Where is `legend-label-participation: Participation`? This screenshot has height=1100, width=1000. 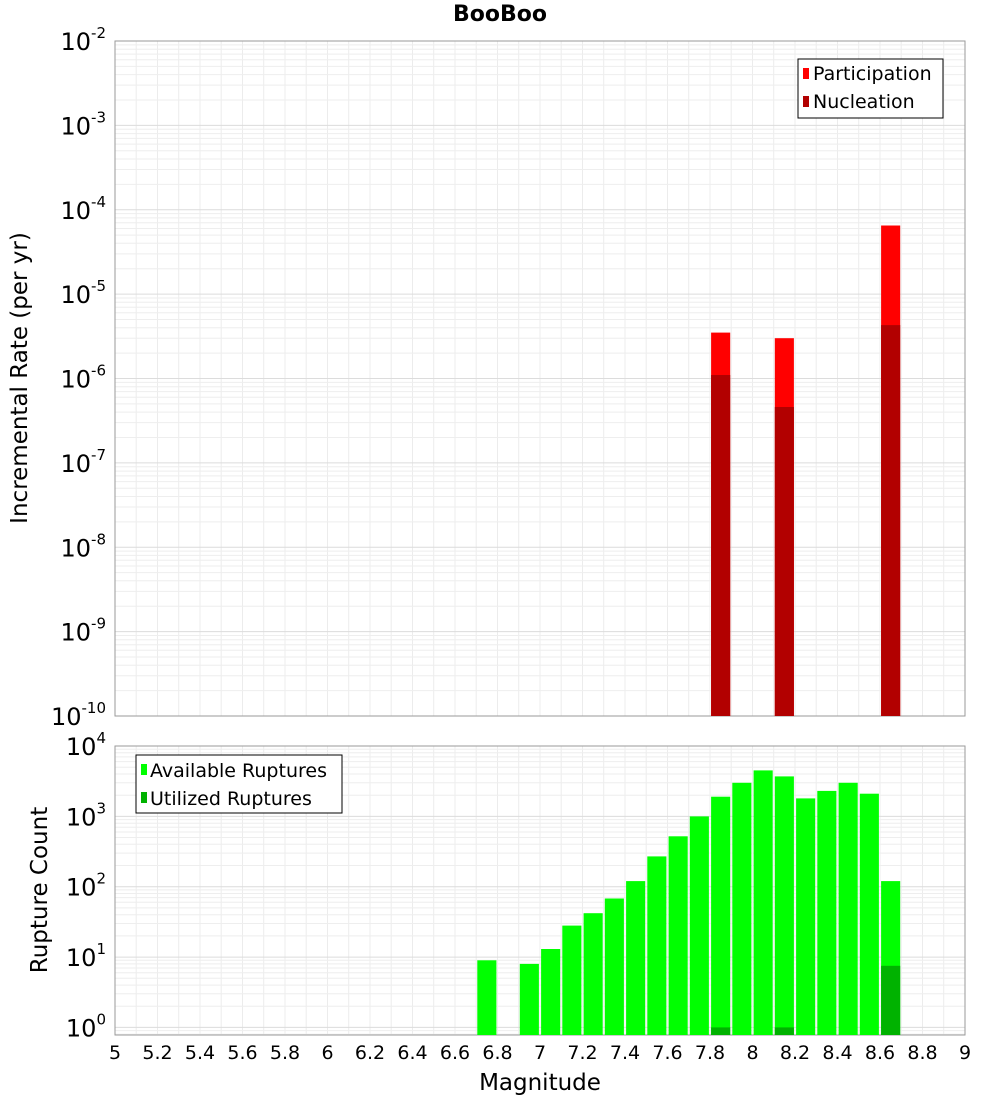
legend-label-participation: Participation is located at coordinates (872, 74).